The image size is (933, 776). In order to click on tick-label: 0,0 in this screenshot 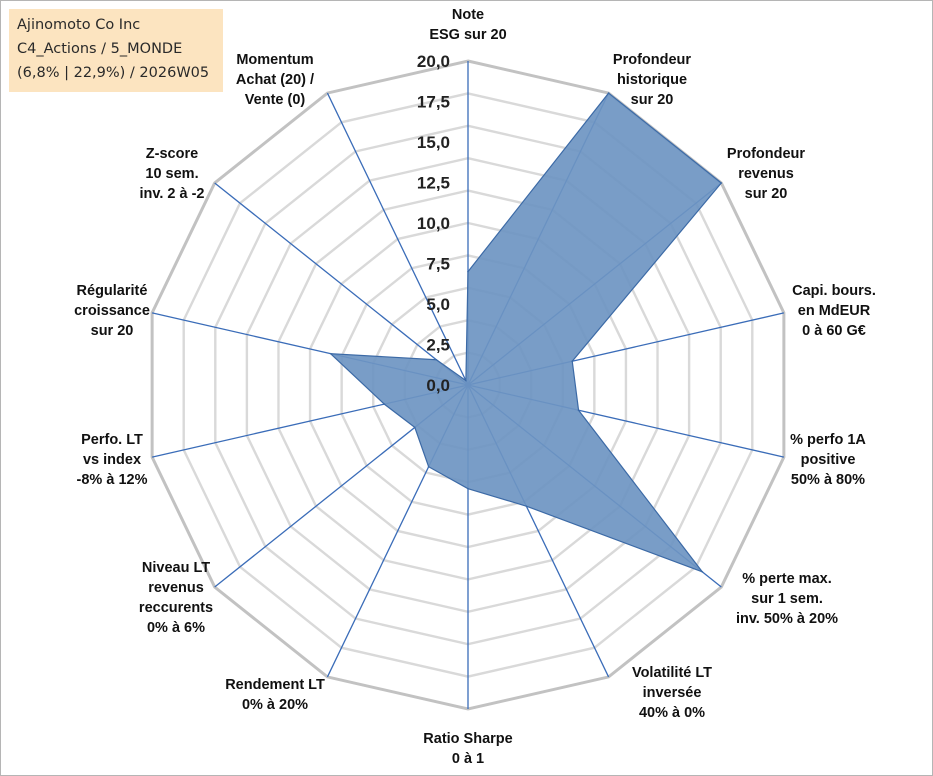, I will do `click(438, 385)`.